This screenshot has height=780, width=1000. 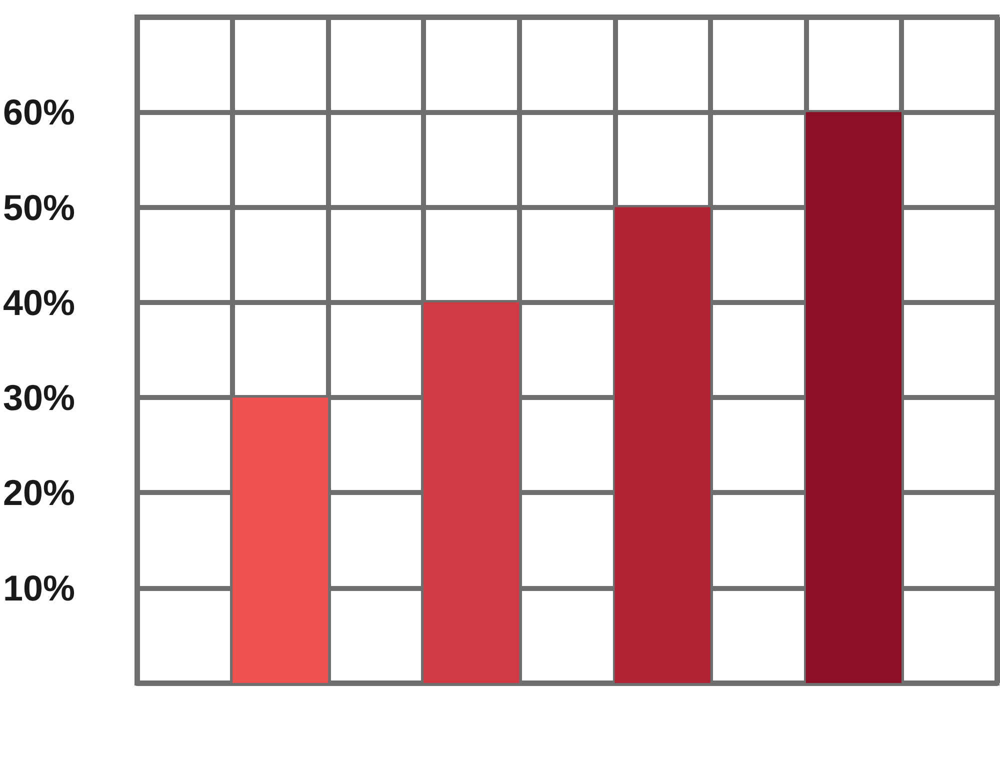 What do you see at coordinates (39, 587) in the screenshot?
I see `y-tick-label: 10%` at bounding box center [39, 587].